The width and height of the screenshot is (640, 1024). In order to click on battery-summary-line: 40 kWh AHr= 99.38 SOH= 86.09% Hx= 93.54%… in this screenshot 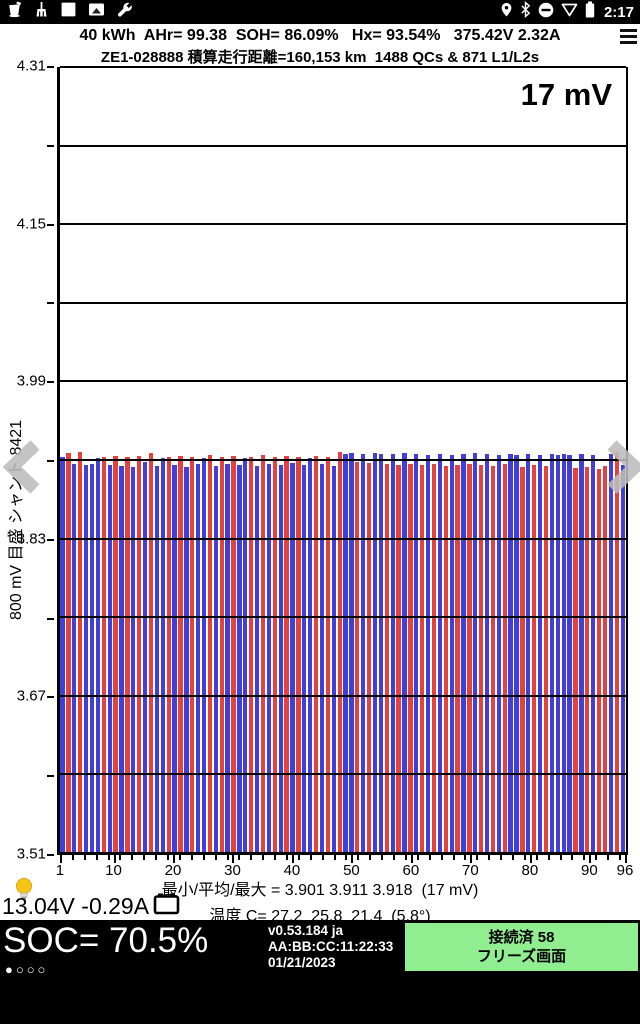, I will do `click(320, 35)`.